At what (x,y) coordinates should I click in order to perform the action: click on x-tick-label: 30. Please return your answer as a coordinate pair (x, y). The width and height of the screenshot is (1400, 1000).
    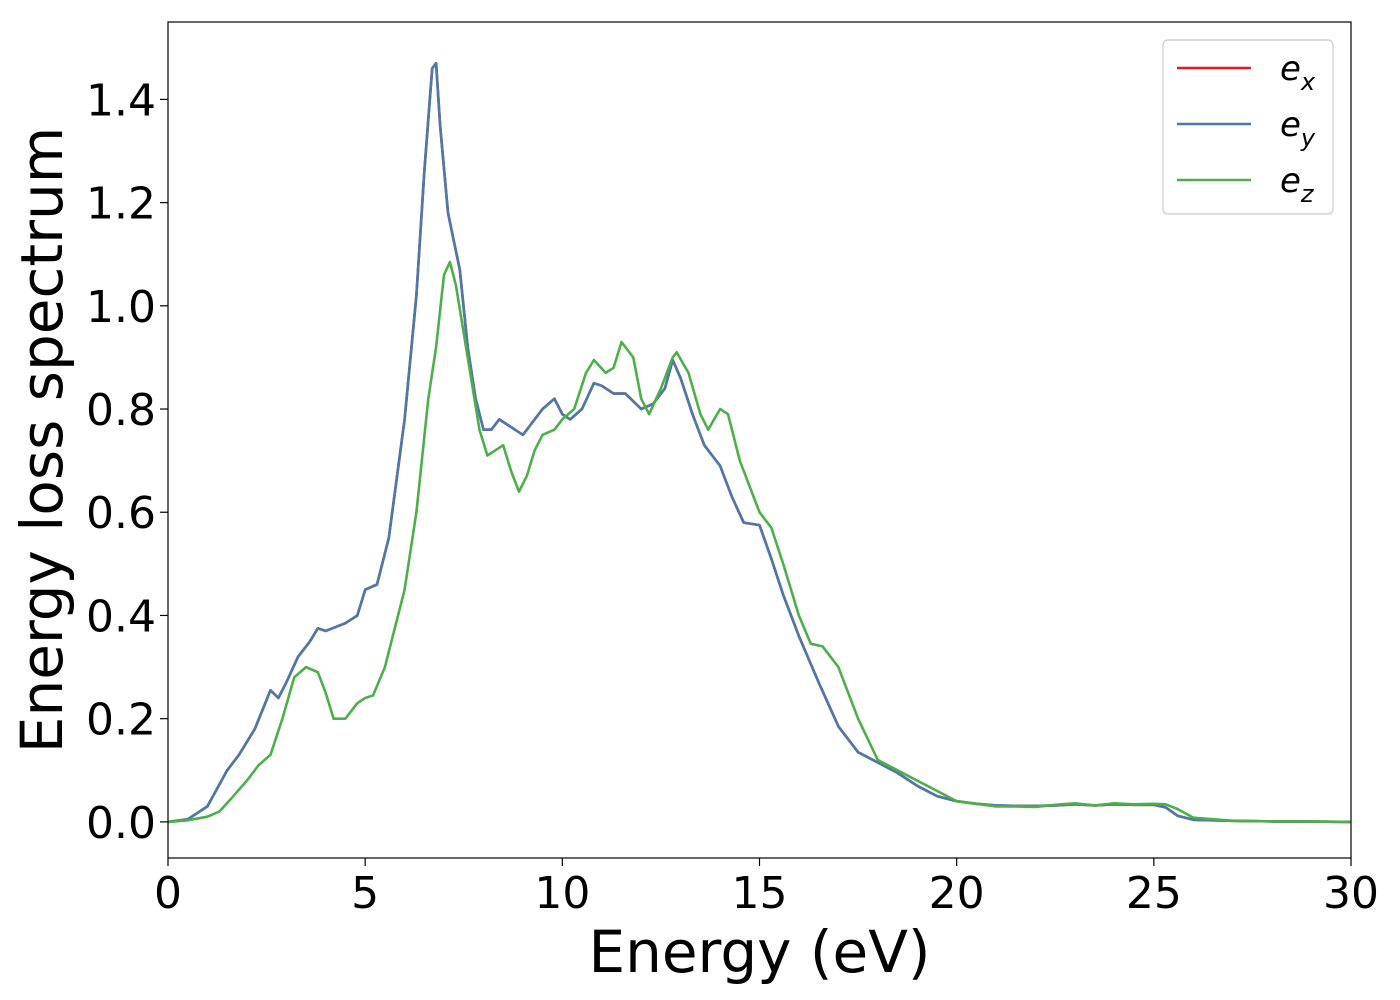
    Looking at the image, I should click on (1351, 893).